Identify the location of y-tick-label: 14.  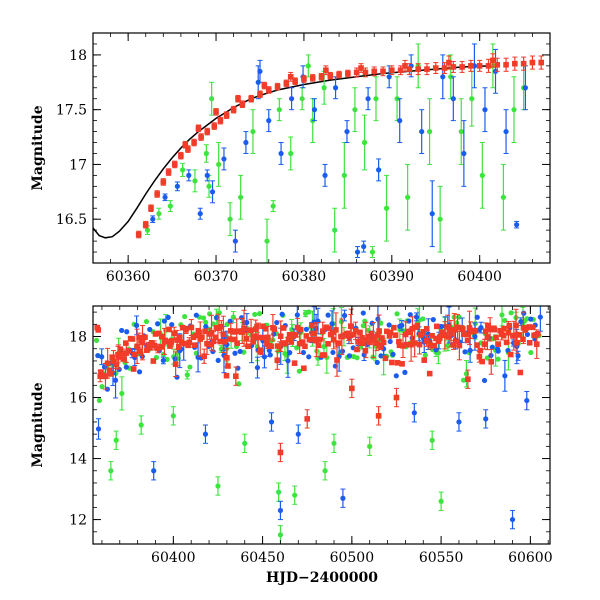
(78, 460).